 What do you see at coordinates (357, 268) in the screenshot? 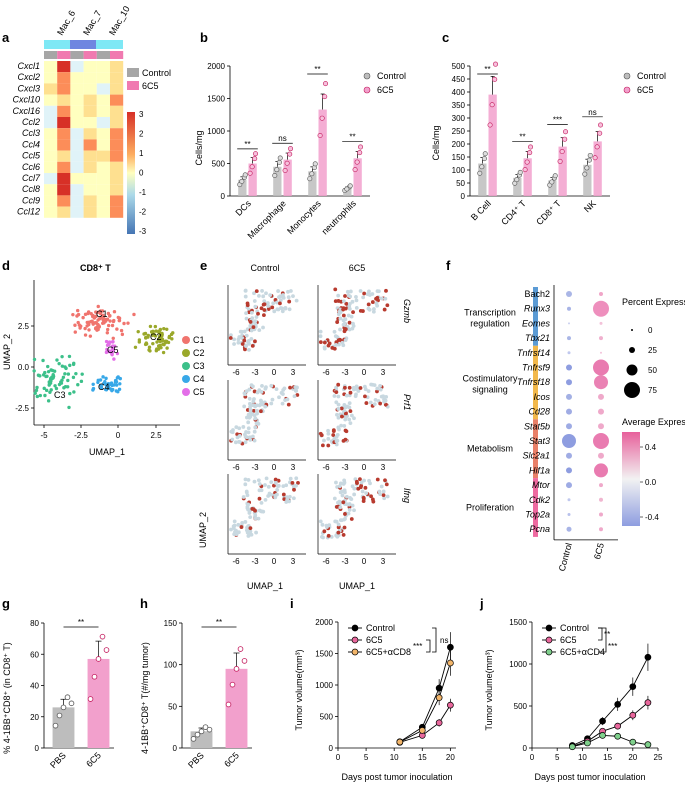
I see `col-title-6c5: 6C5` at bounding box center [357, 268].